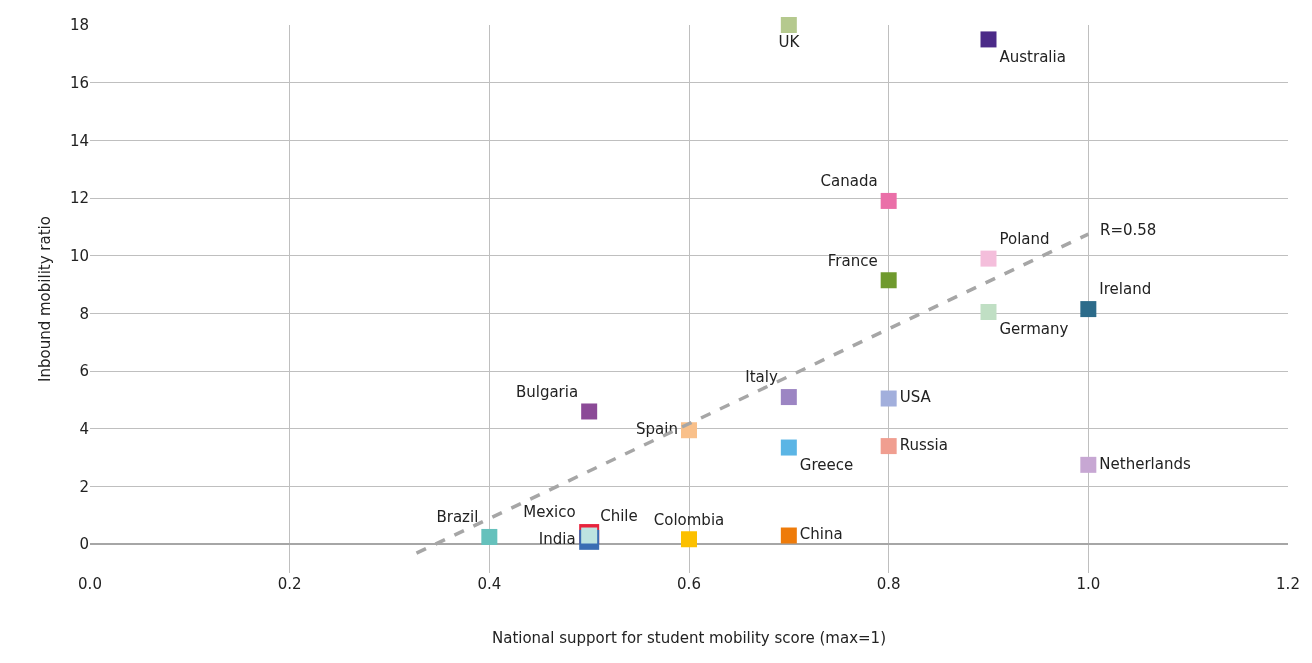 The width and height of the screenshot is (1312, 663). Describe the element at coordinates (84, 486) in the screenshot. I see `y-tick-label: 2` at that location.